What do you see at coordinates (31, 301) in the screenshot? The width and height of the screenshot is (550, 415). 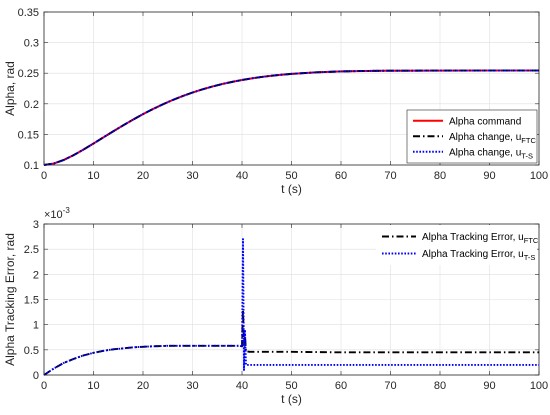 I see `y-tick-label: 1.5` at bounding box center [31, 301].